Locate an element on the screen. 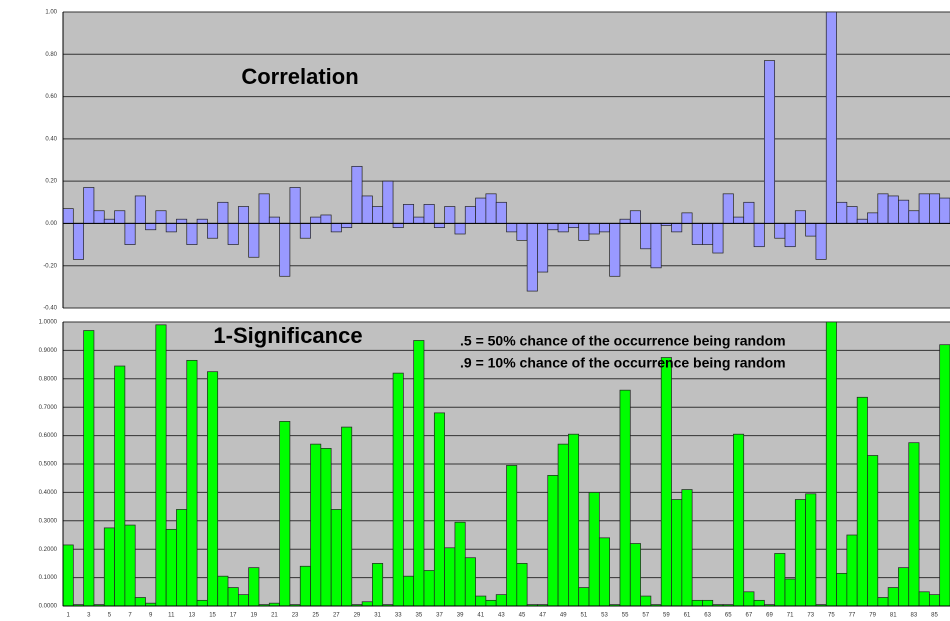  x-tick-label: 37 is located at coordinates (439, 616).